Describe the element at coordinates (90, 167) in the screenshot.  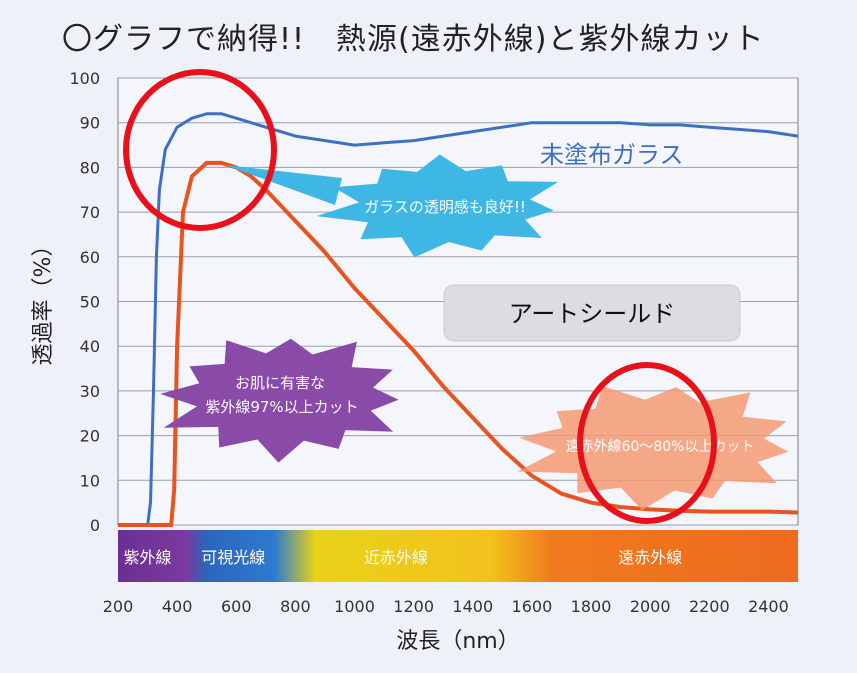
I see `y-tick-label: 80` at that location.